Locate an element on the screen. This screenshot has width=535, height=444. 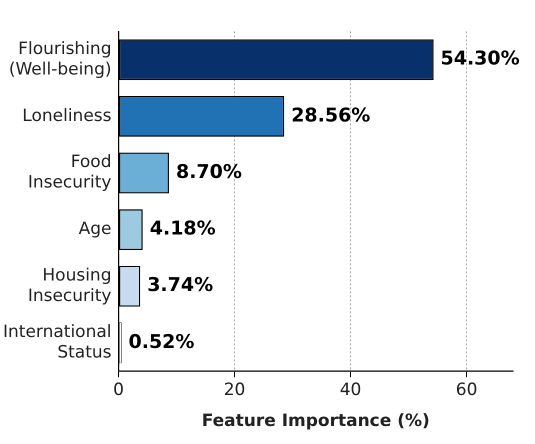
y-tick-label: Food Insecurity is located at coordinates (70, 172).